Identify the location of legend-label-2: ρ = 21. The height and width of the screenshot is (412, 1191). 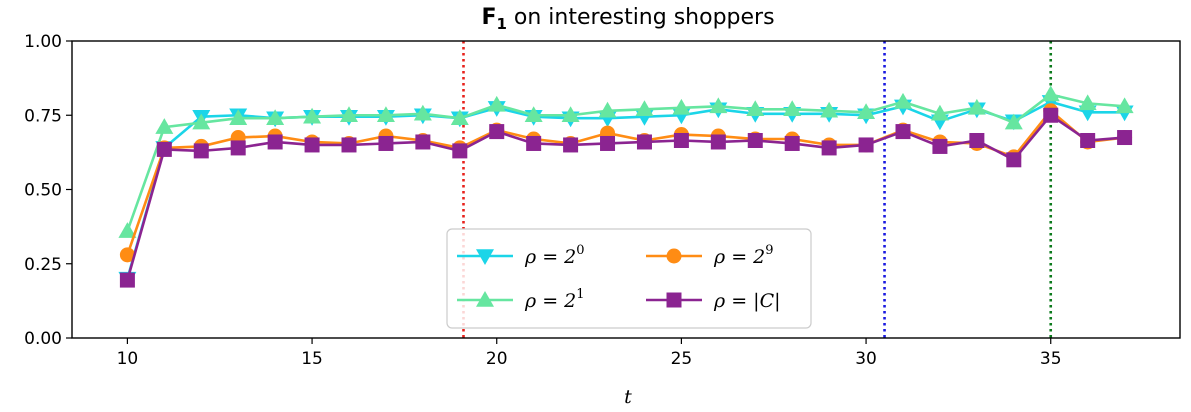
(554, 299).